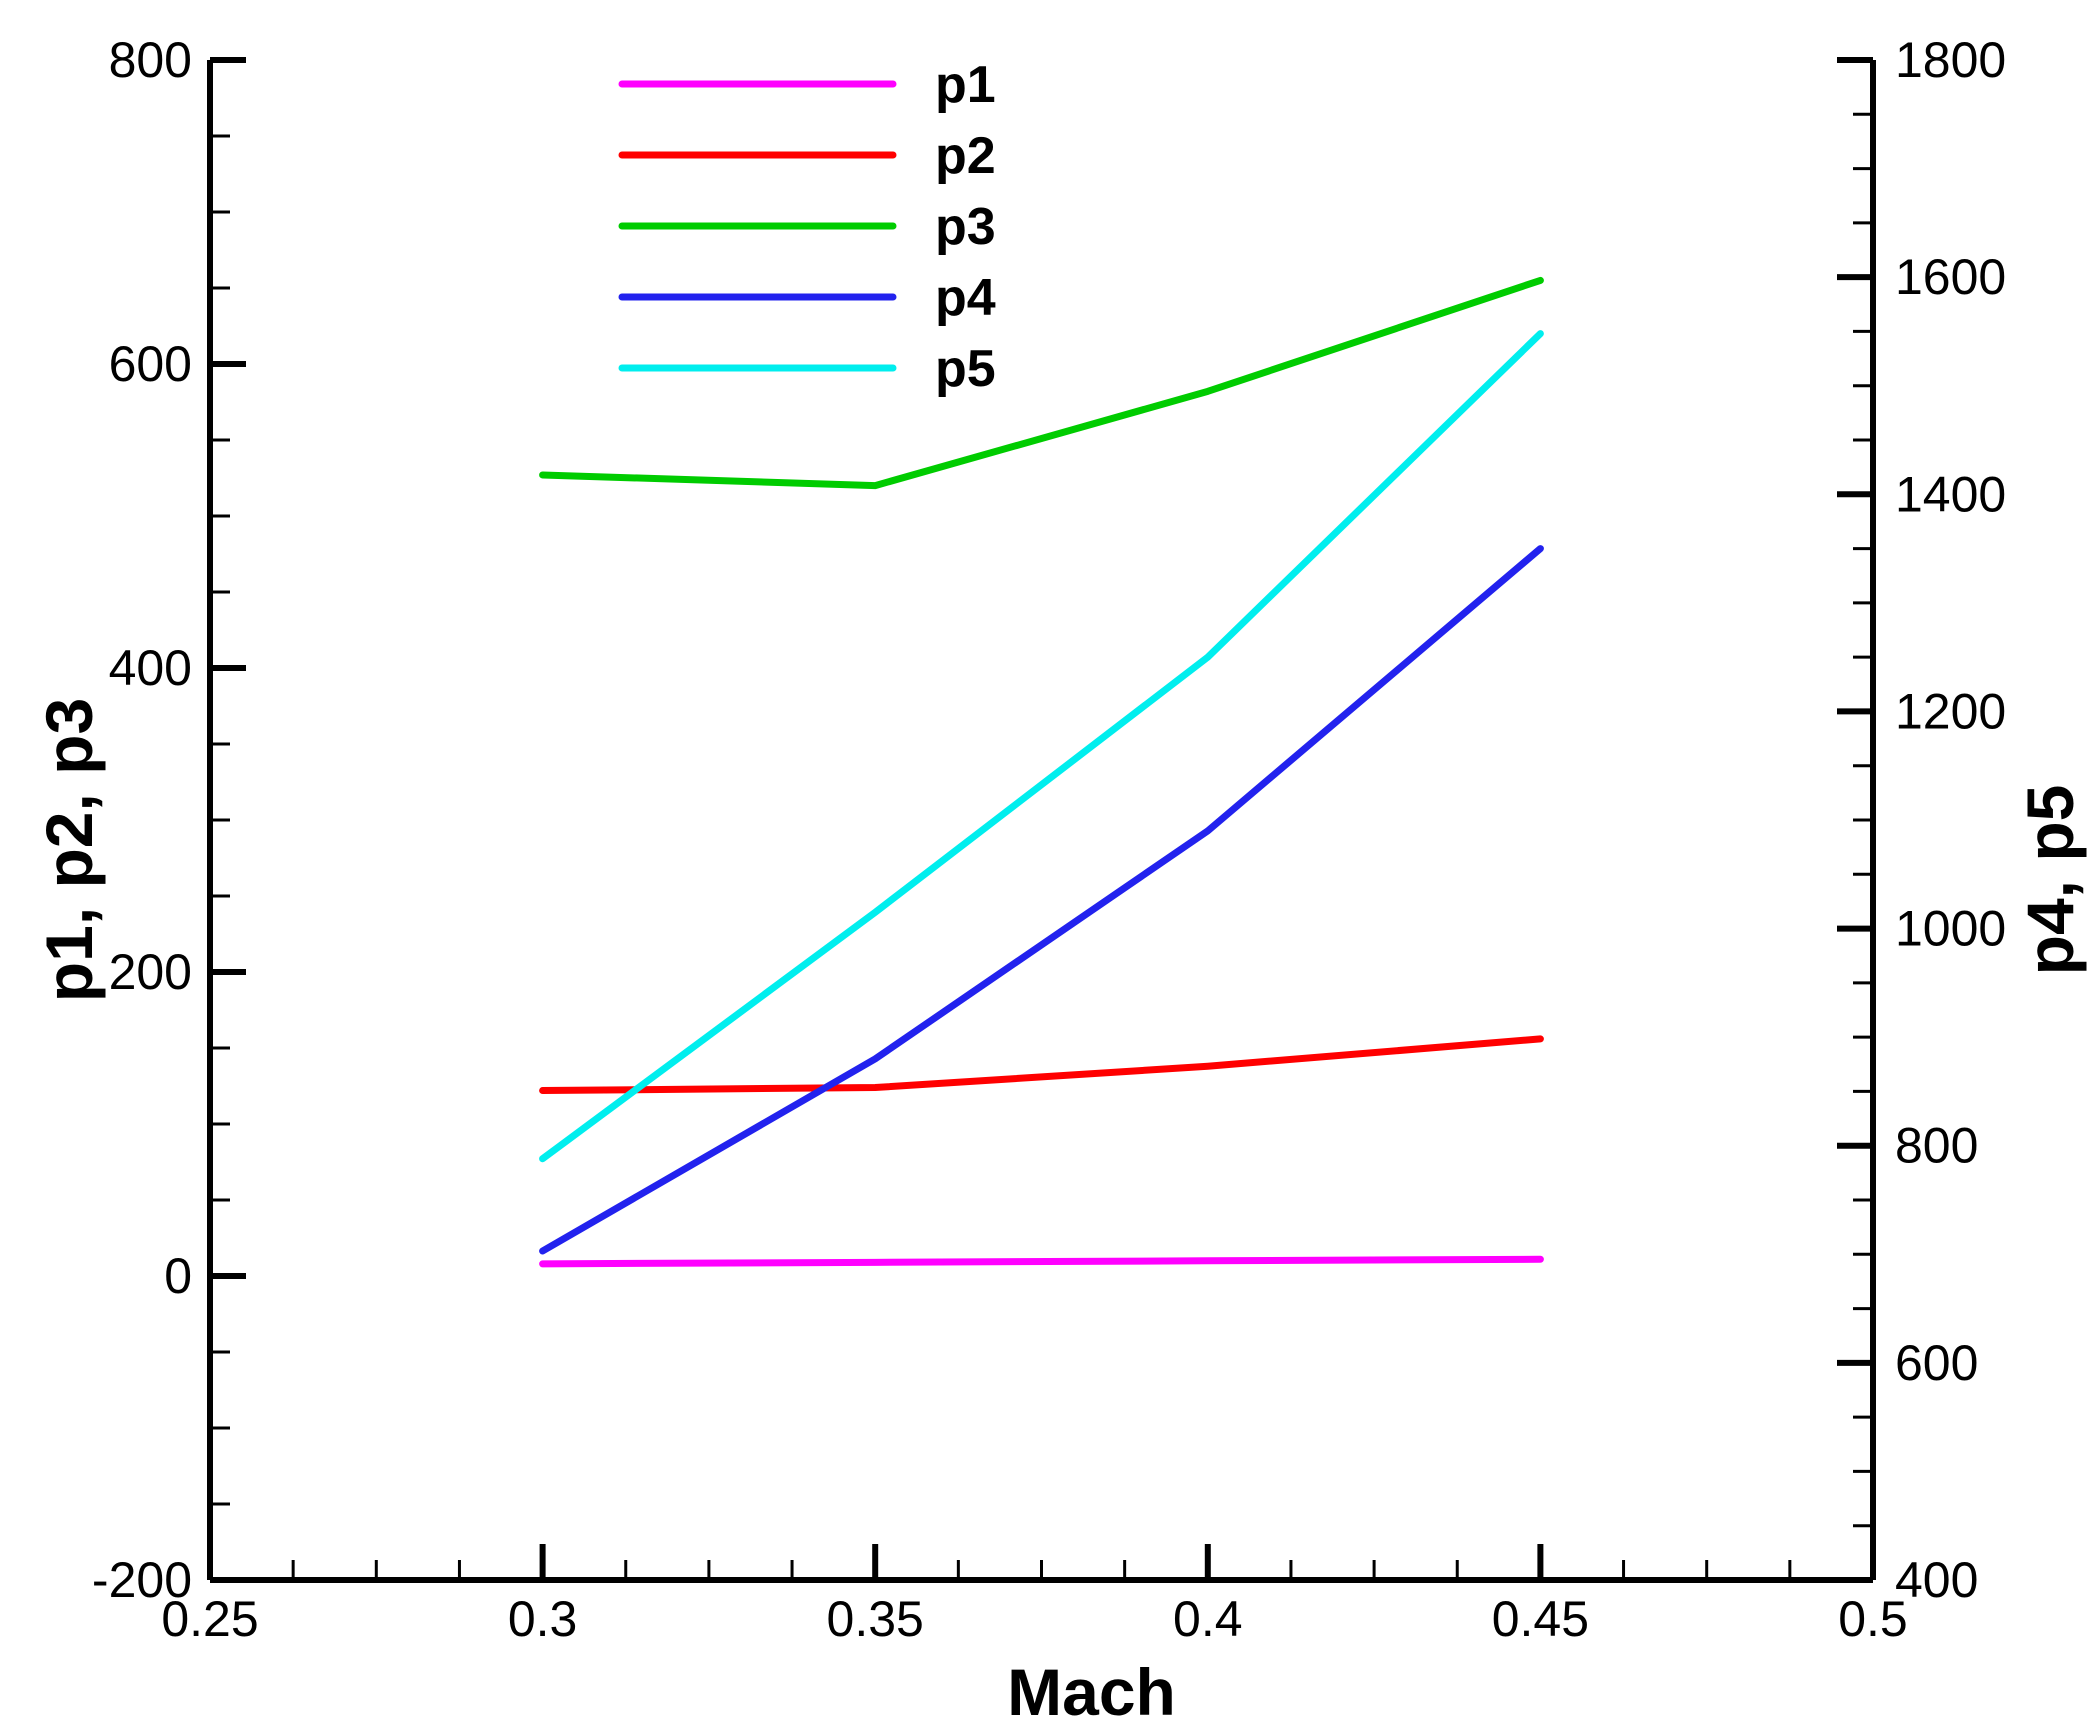  I want to click on y-left-tick-label: 400, so click(150, 668).